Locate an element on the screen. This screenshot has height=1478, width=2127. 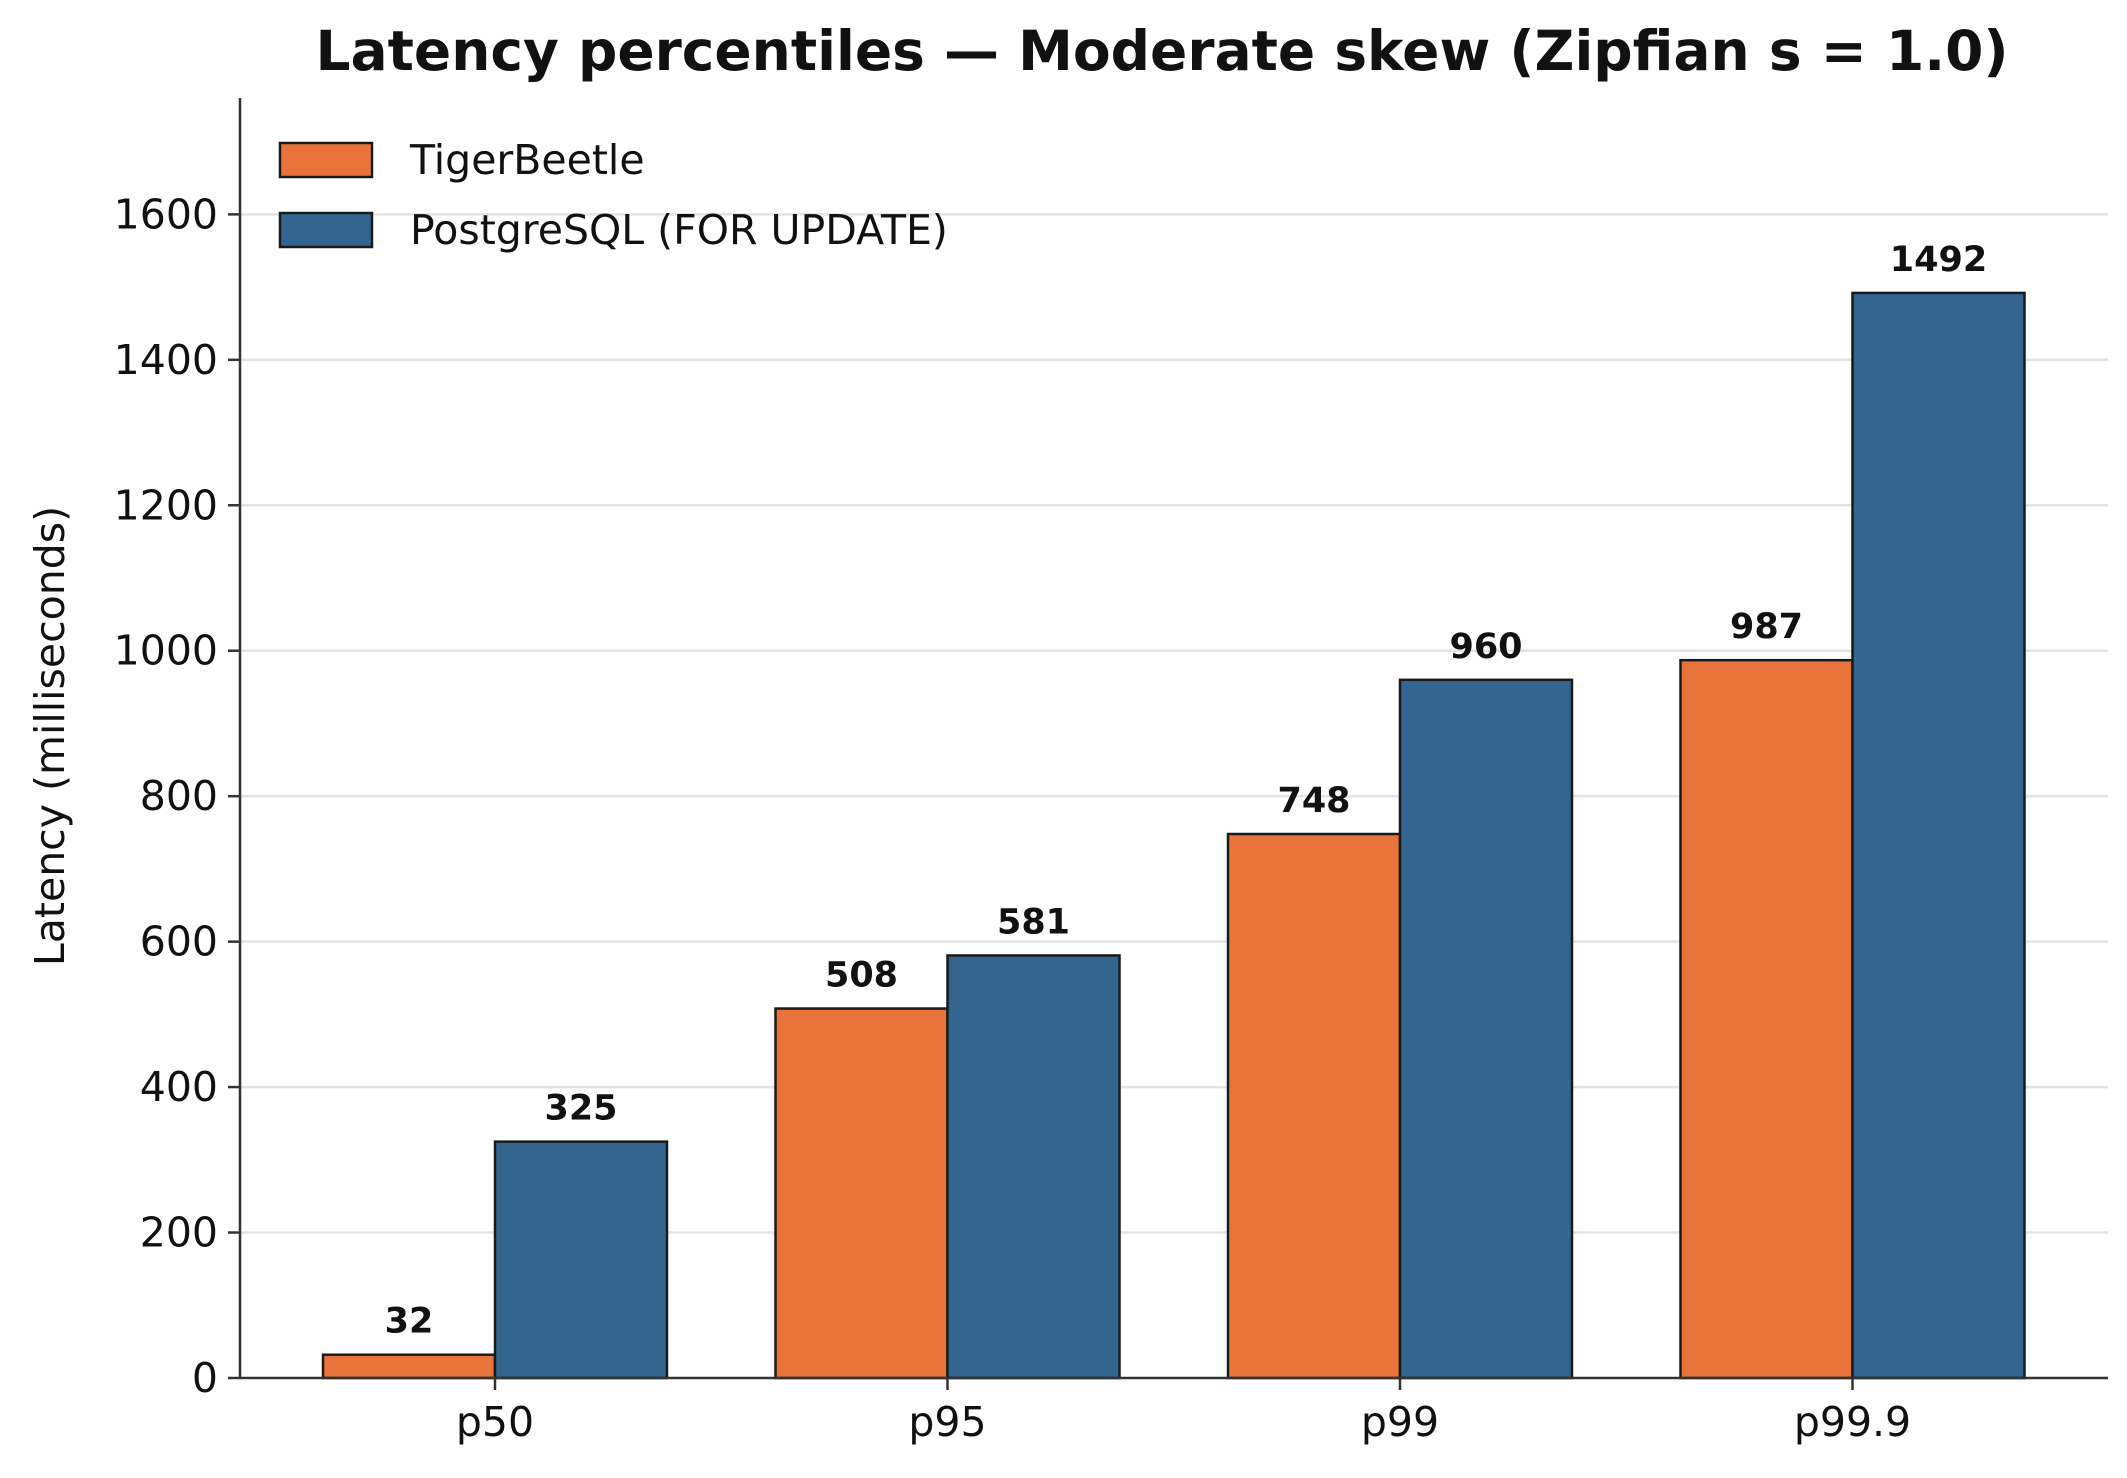
legend-label-series-1: TigerBeetle is located at coordinates (527, 160).